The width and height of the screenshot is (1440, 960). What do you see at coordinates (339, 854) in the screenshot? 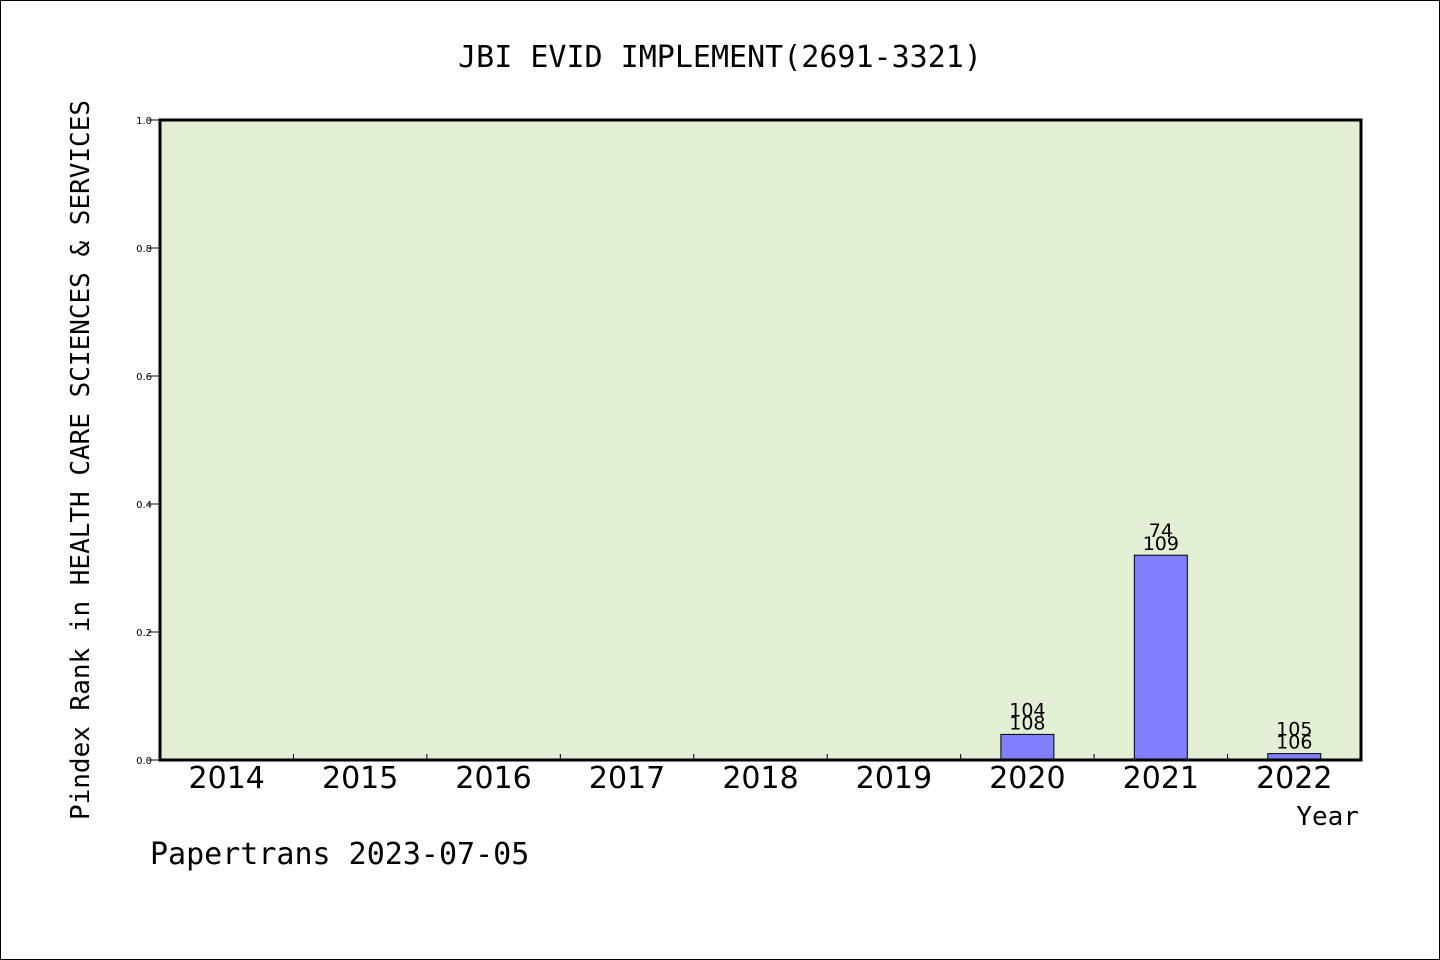
I see `footer-text: Papertrans 2023-07-05` at bounding box center [339, 854].